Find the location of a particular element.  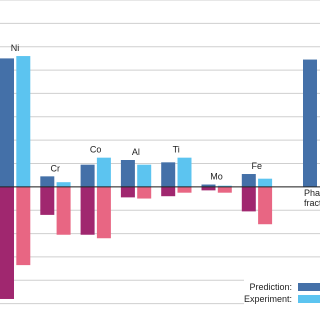

x-category-label: Cr is located at coordinates (56, 168).